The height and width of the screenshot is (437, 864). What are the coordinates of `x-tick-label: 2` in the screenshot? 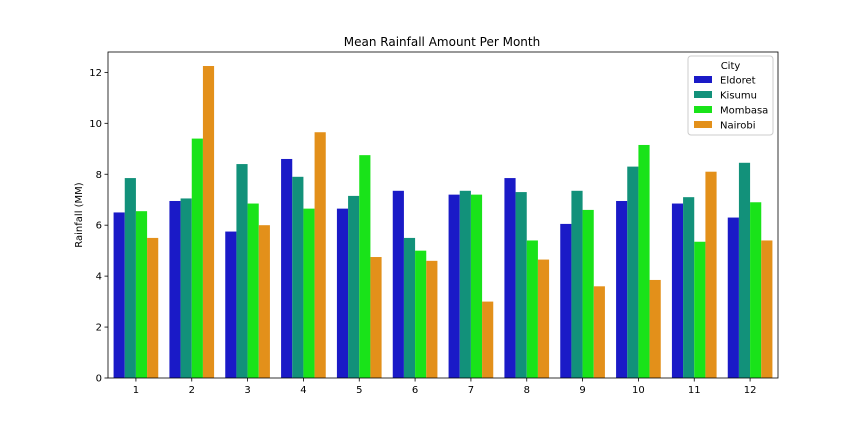 It's located at (192, 390).